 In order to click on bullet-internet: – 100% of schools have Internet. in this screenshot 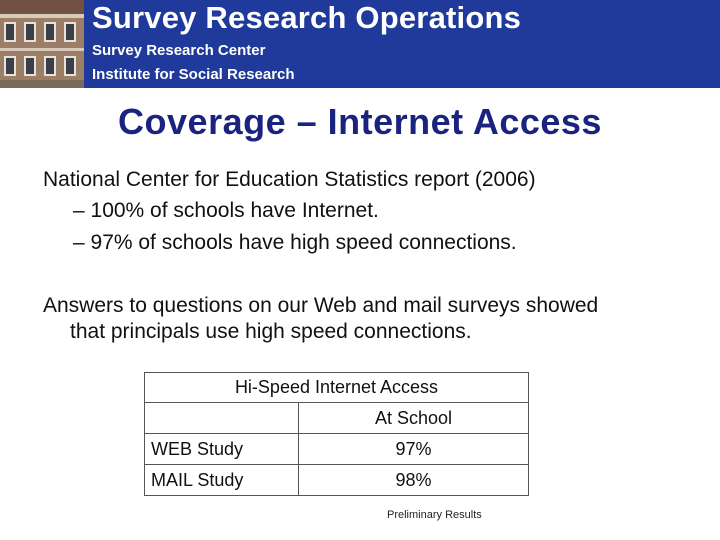, I will do `click(226, 210)`.